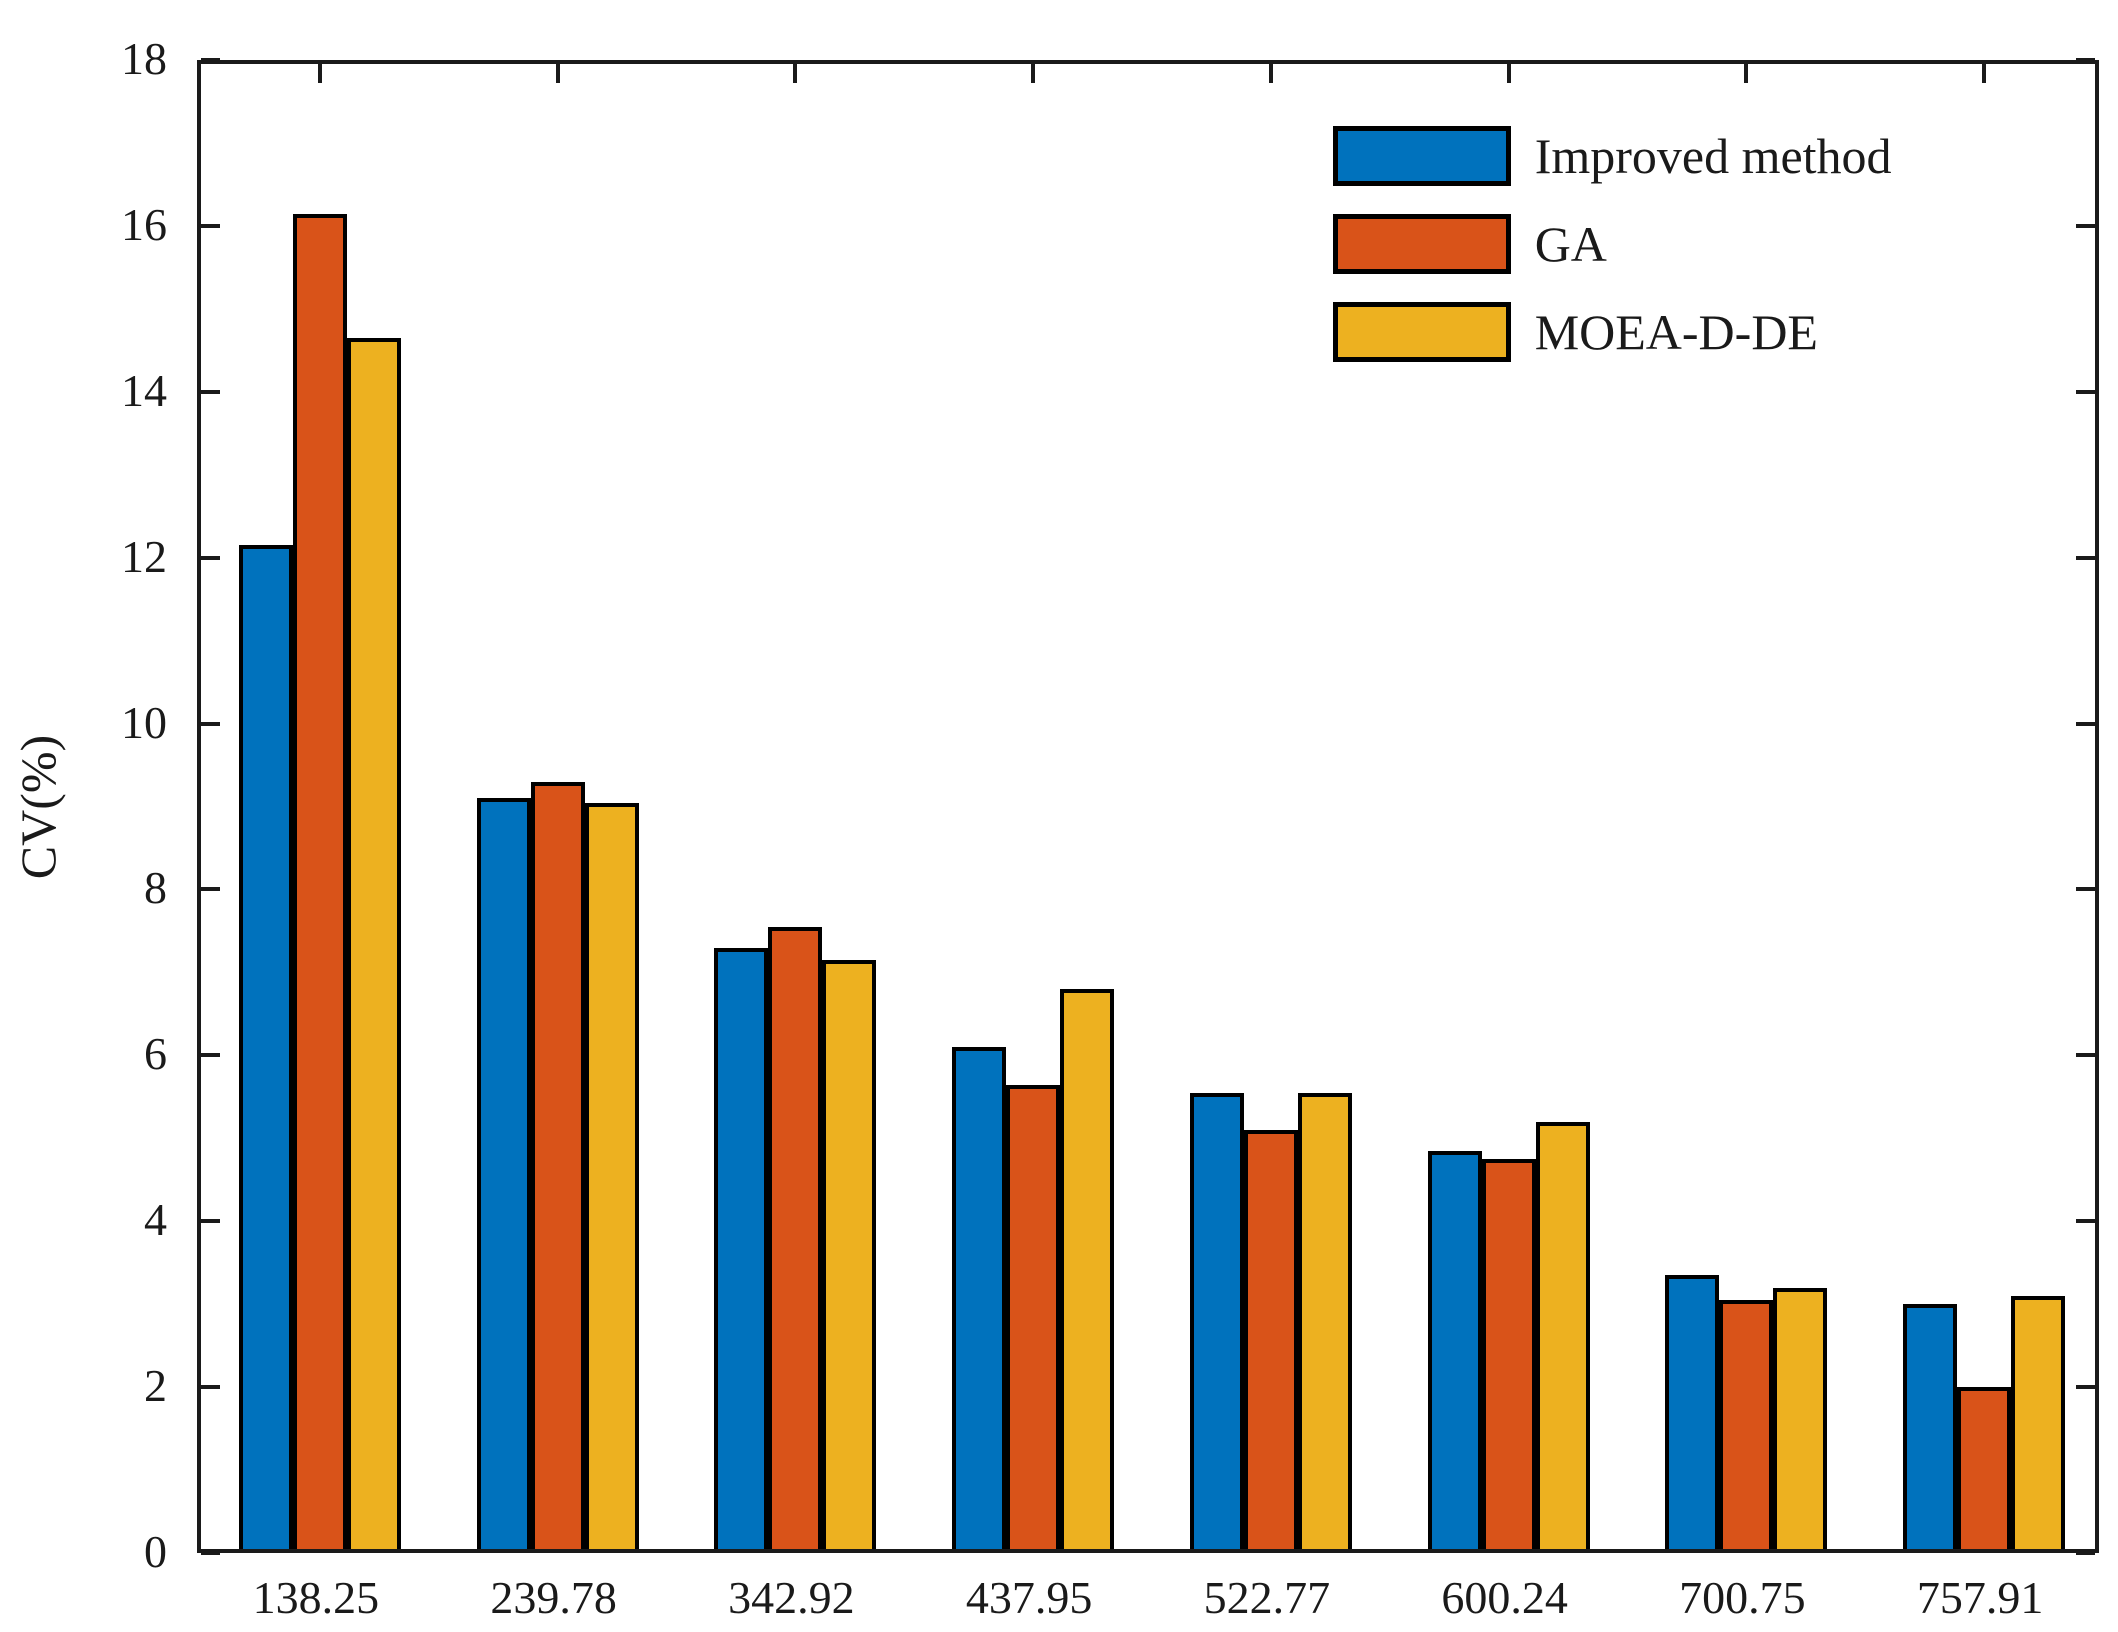 The height and width of the screenshot is (1632, 2118). What do you see at coordinates (1713, 156) in the screenshot?
I see `legend-label: Improved method` at bounding box center [1713, 156].